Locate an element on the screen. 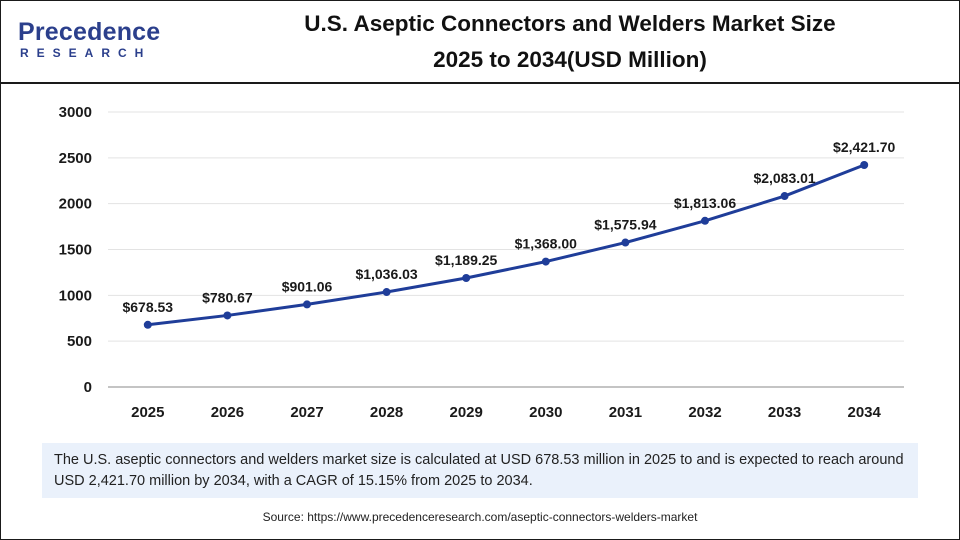 This screenshot has width=960, height=540. data-point-2033 is located at coordinates (784, 196).